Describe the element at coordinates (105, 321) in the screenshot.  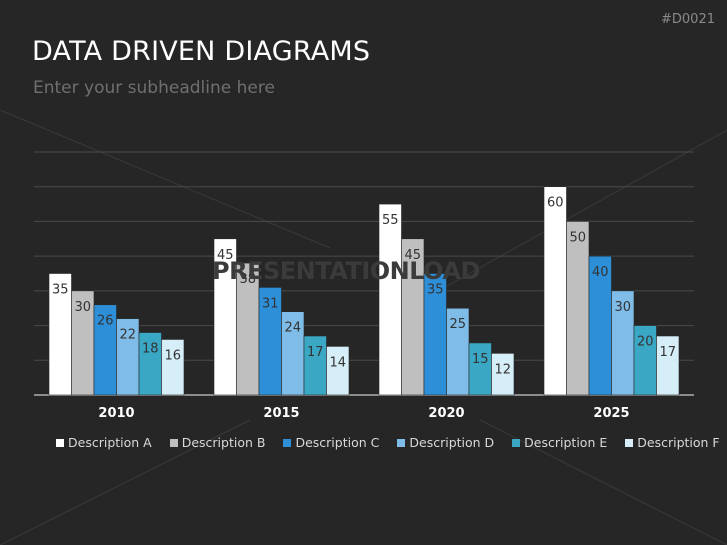
I see `bar-value-label: 26` at that location.